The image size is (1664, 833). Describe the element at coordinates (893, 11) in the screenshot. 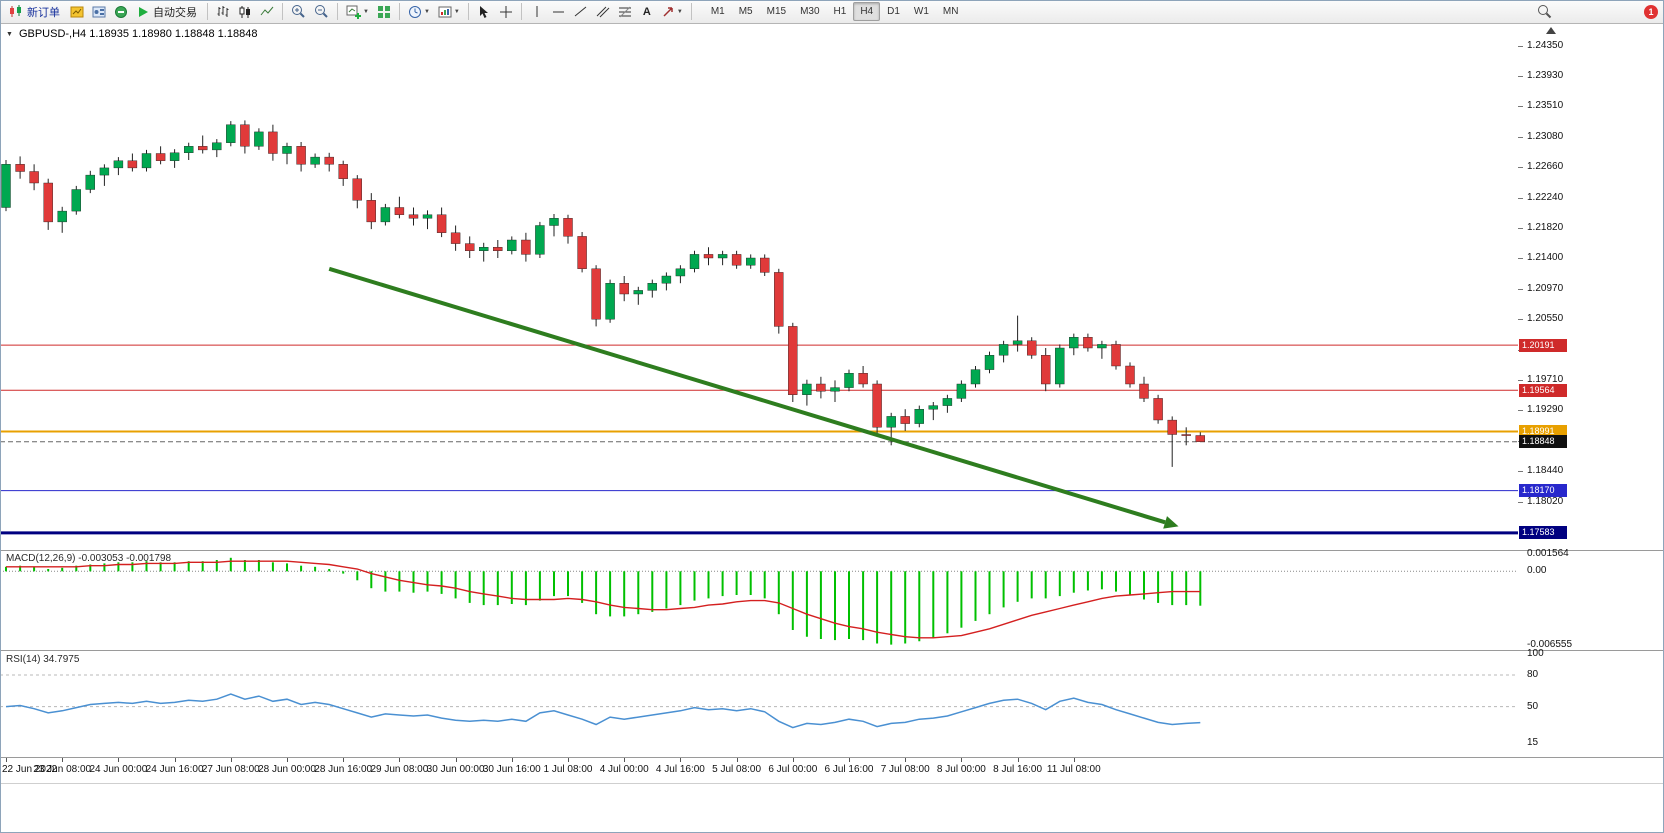

I see `timeframe-button-d1: D1` at that location.